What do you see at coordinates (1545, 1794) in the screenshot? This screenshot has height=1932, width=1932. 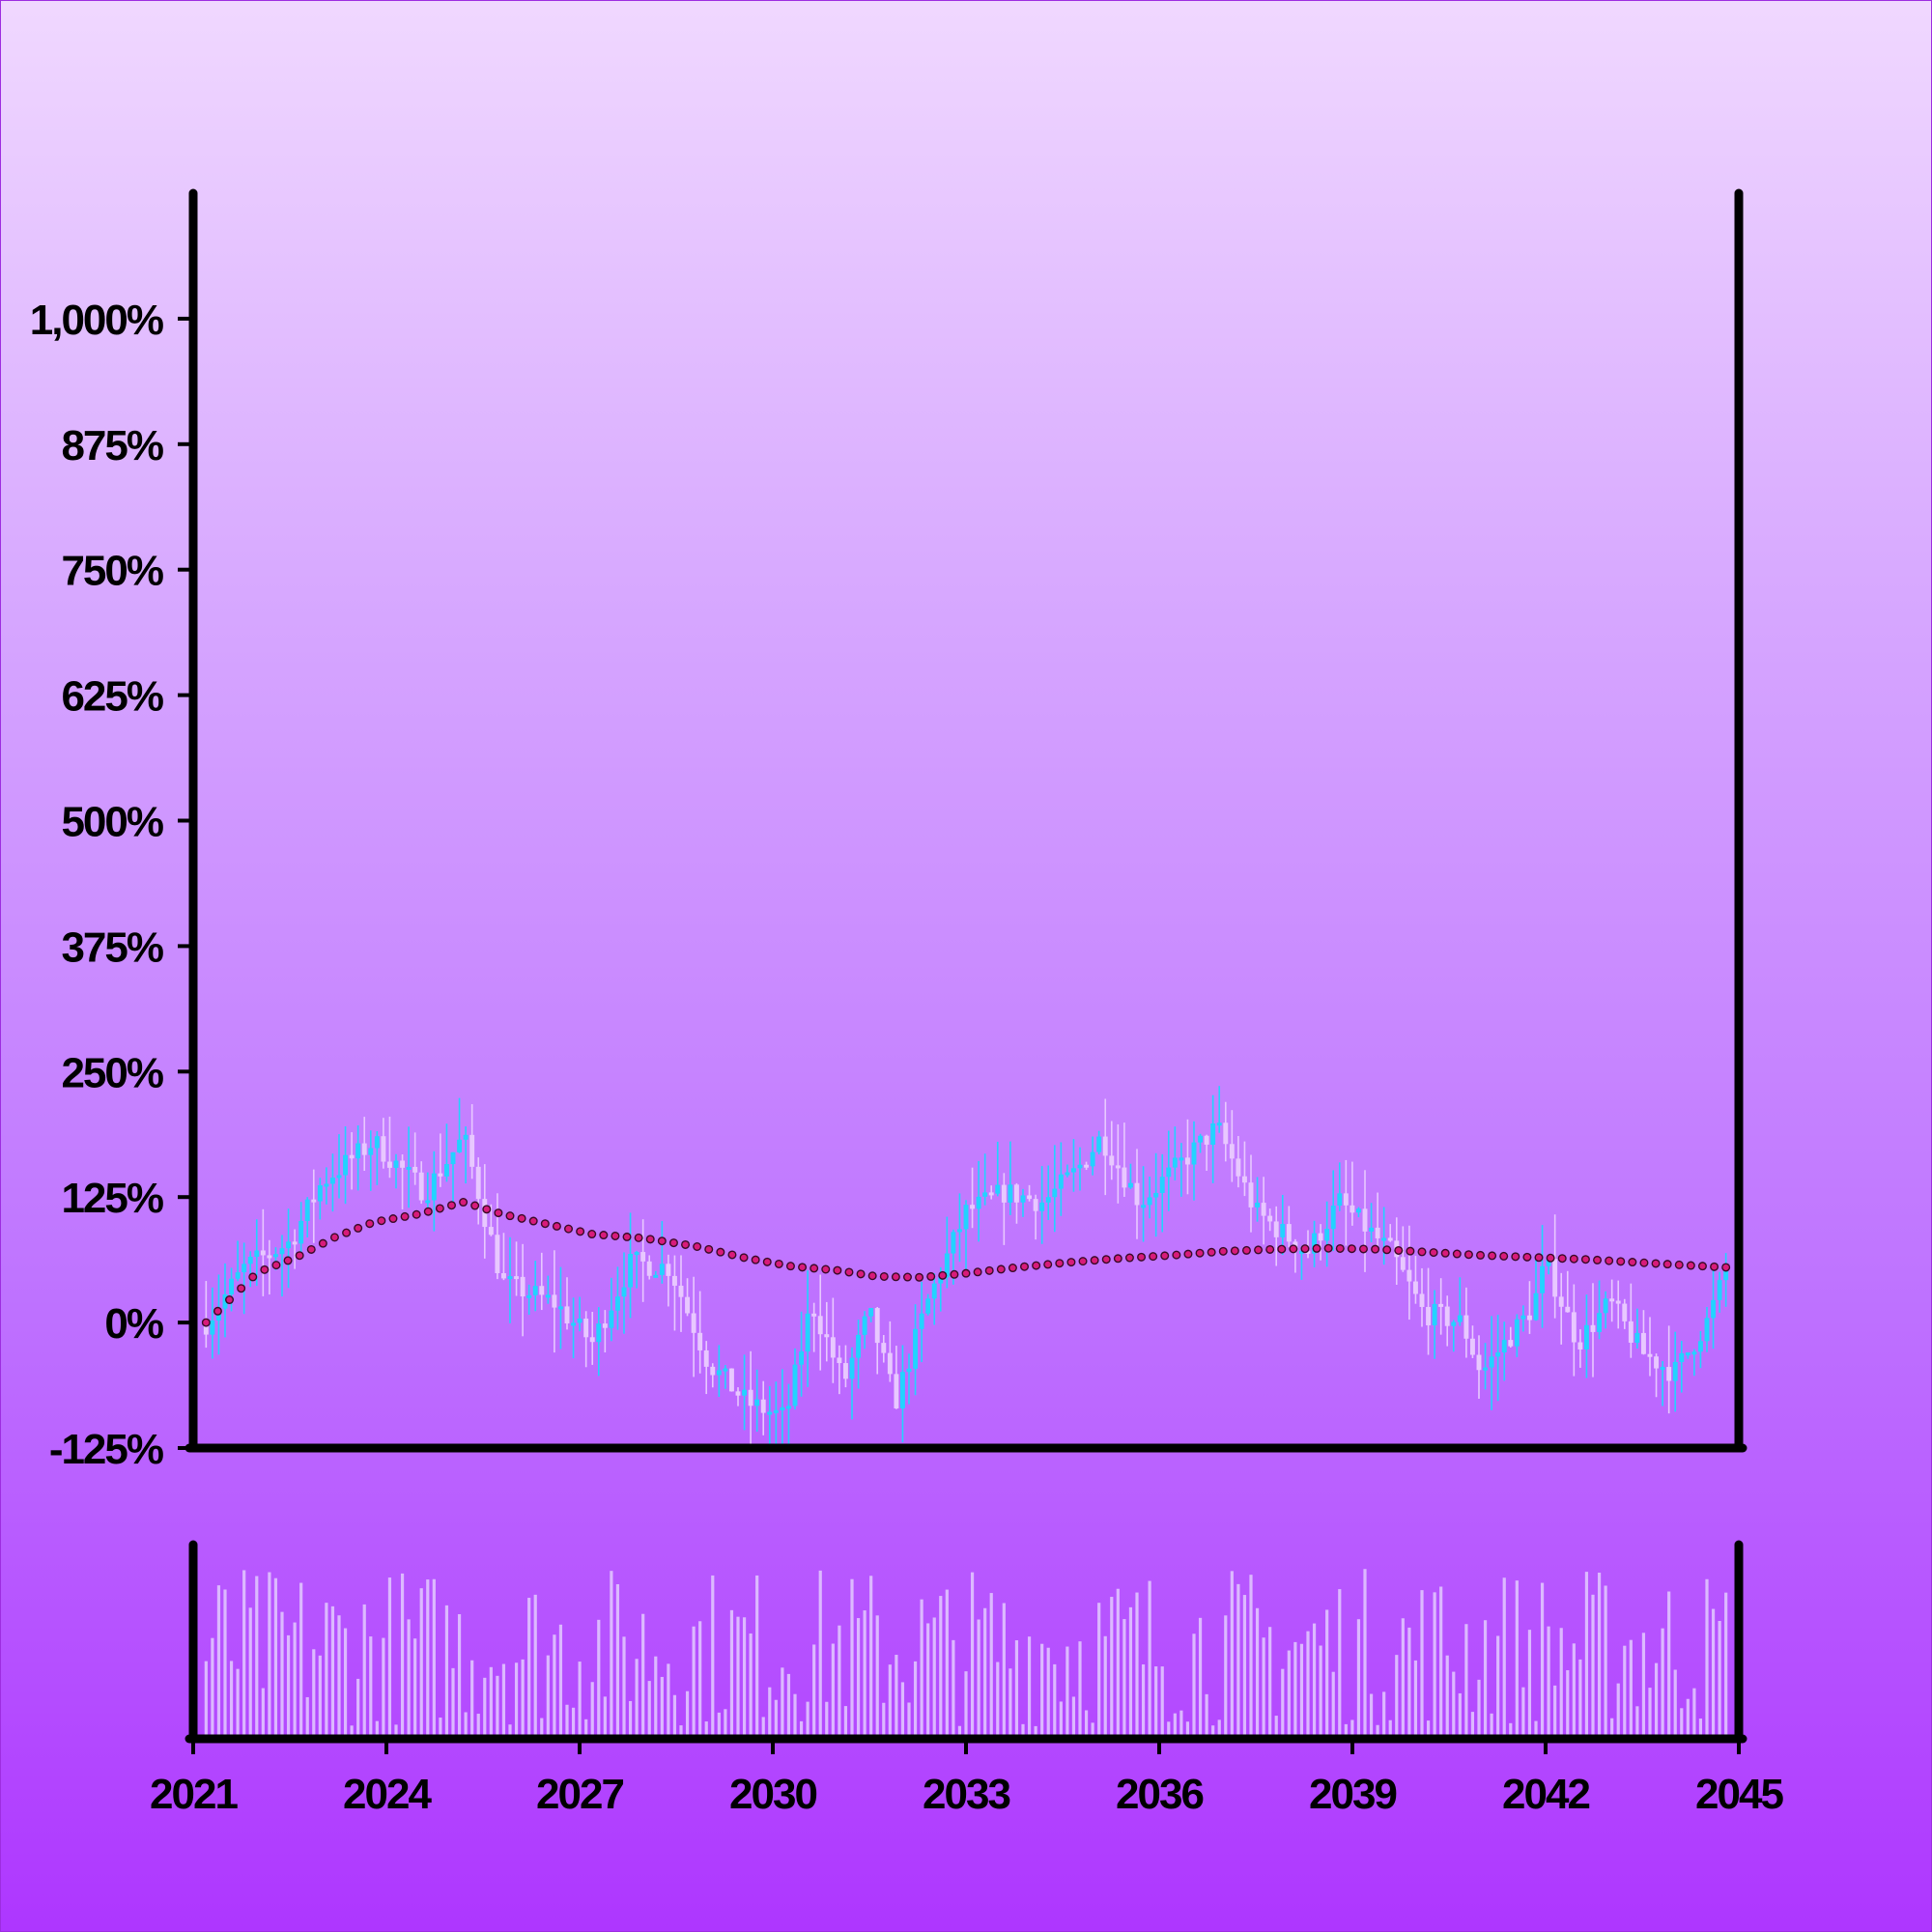 I see `x-tick-label: 2042` at bounding box center [1545, 1794].